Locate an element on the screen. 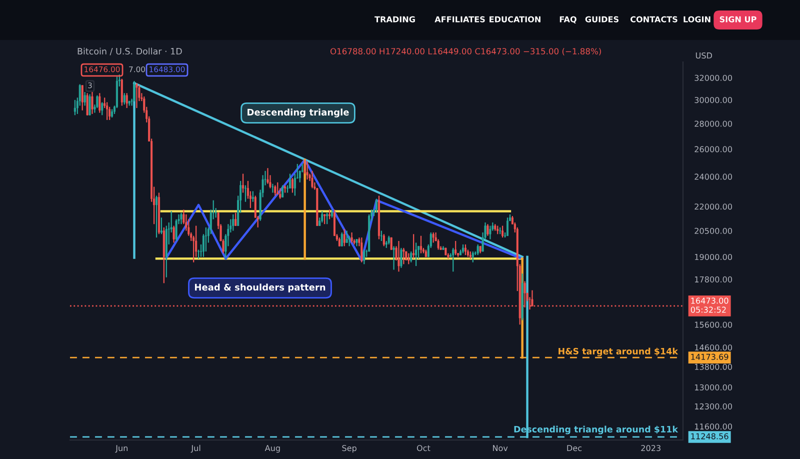  y-tick-label: 19000.00 is located at coordinates (713, 257).